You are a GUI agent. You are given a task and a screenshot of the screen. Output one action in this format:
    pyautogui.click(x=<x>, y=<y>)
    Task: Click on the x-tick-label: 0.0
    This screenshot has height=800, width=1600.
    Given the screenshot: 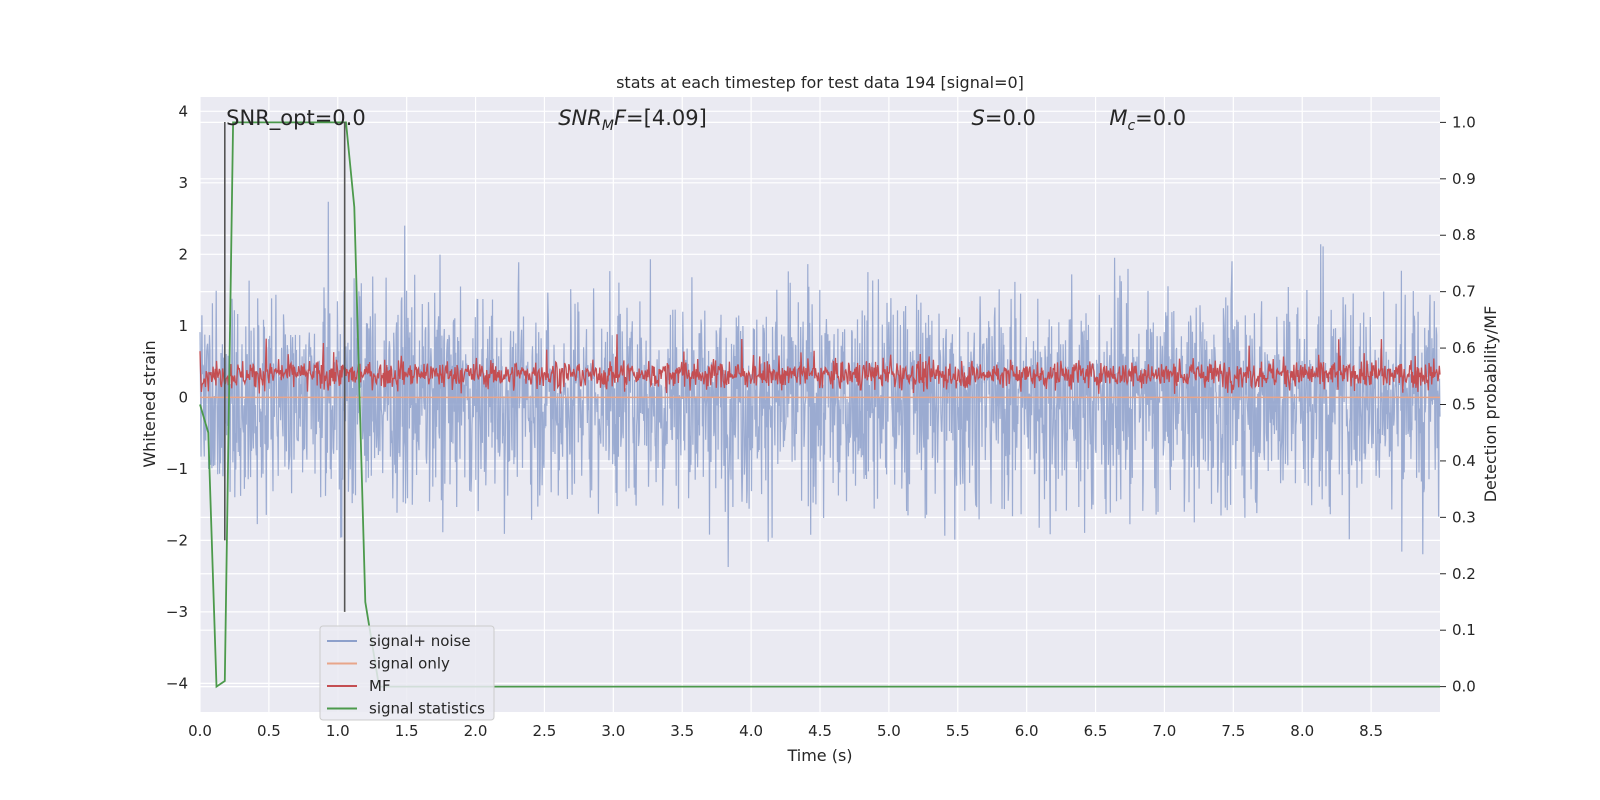 What is the action you would take?
    pyautogui.click(x=200, y=731)
    